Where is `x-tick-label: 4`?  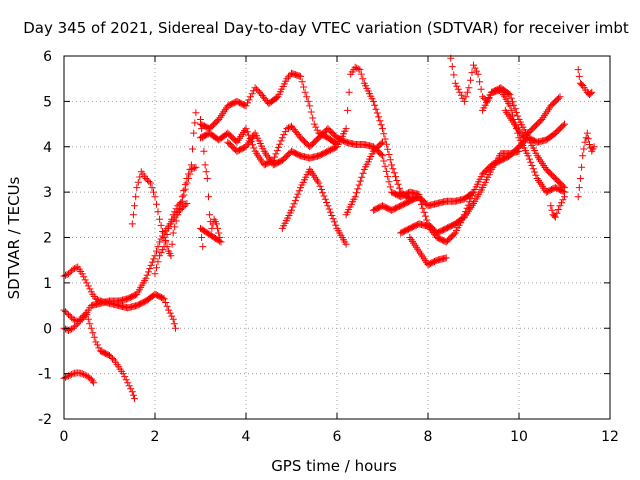
x-tick-label: 4 is located at coordinates (246, 437).